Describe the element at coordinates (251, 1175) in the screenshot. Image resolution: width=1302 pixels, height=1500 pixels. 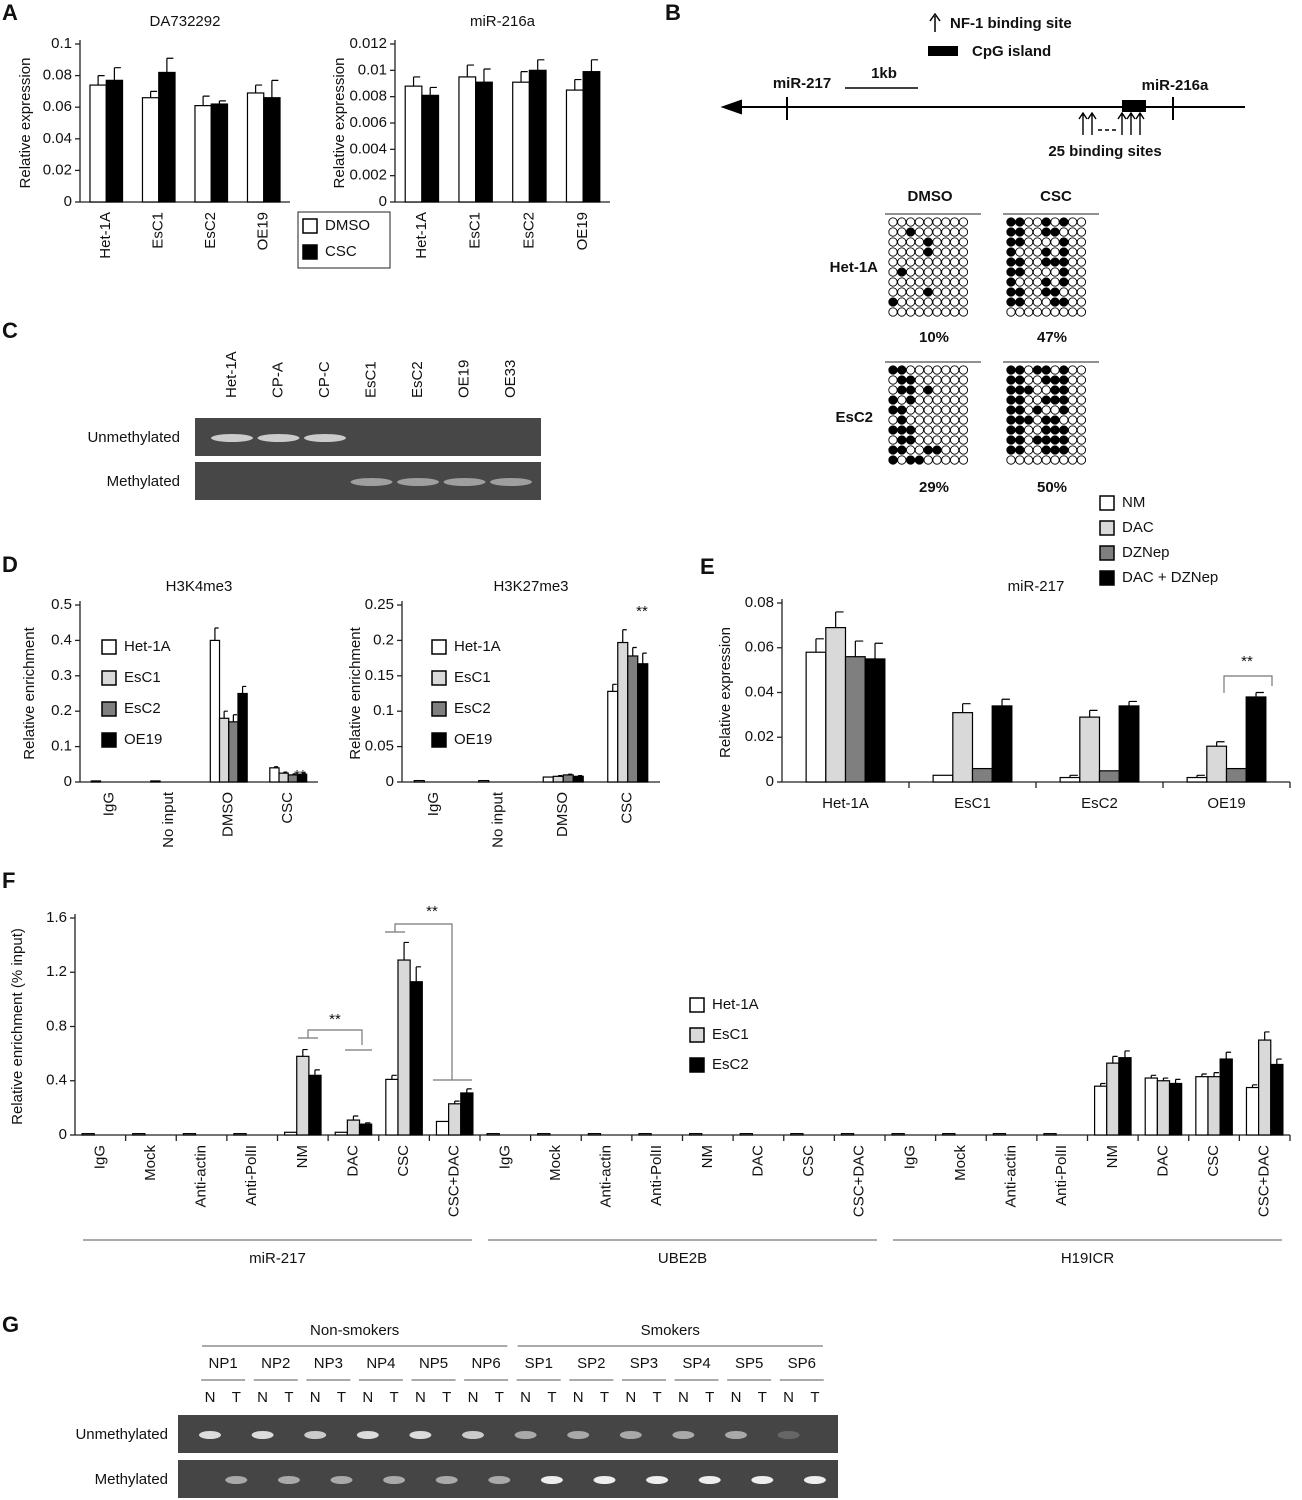
I see `x-tick-label: Anti-PolII` at that location.